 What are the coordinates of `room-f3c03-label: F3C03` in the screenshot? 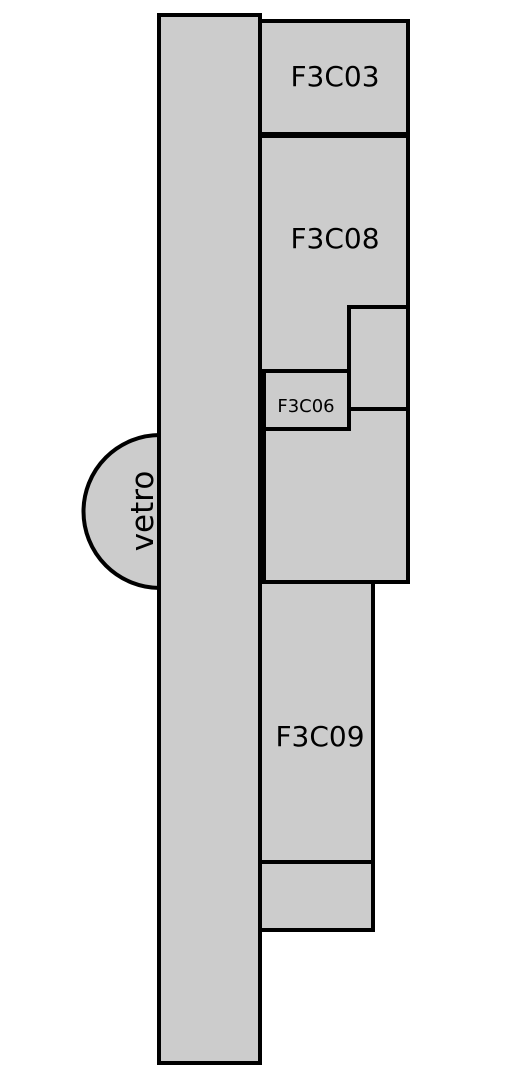 It's located at (334, 76).